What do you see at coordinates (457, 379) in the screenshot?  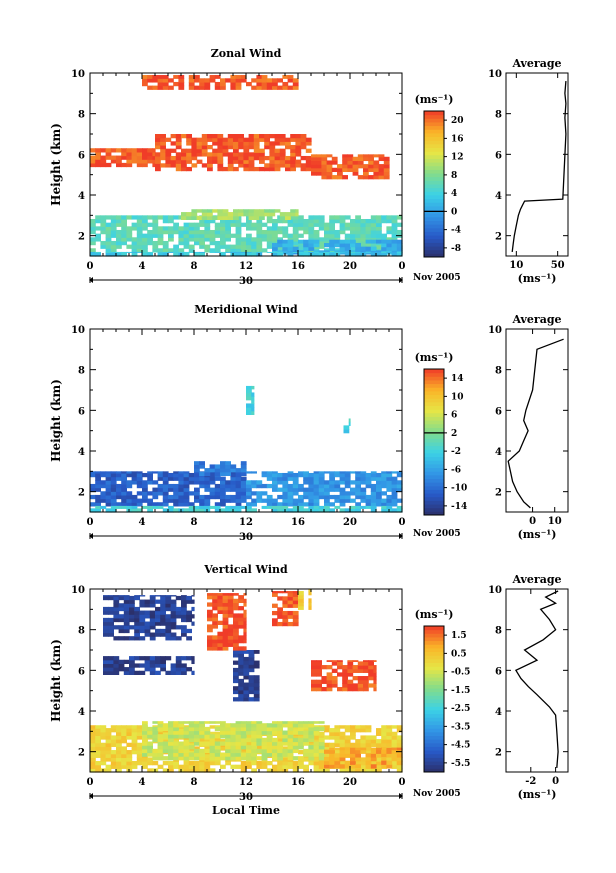 I see `colorbar-tick-label: 14` at bounding box center [457, 379].